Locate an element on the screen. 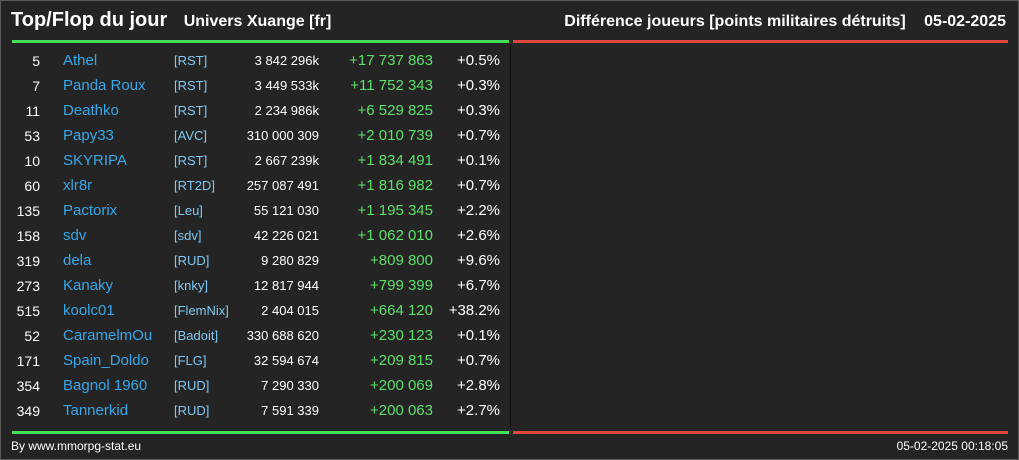  alliance-link: [FlemNix] is located at coordinates (201, 310).